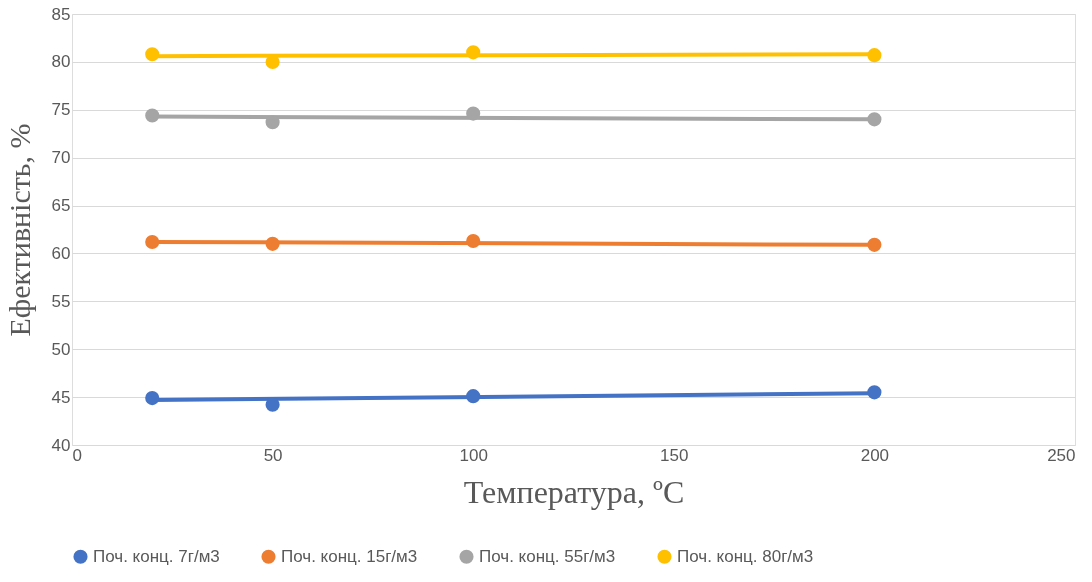 The height and width of the screenshot is (582, 1092). Describe the element at coordinates (473, 455) in the screenshot. I see `x-tick-label: 100` at that location.